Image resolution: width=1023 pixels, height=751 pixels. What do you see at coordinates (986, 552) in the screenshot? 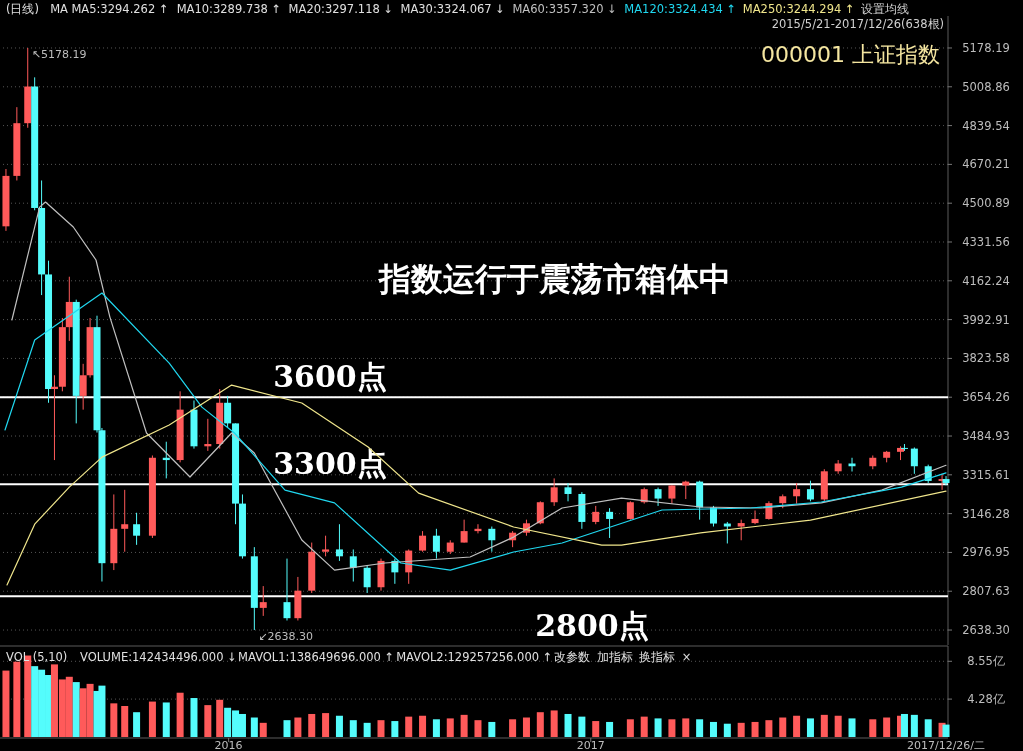
I see `y-tick-label: 2976.95` at bounding box center [986, 552].